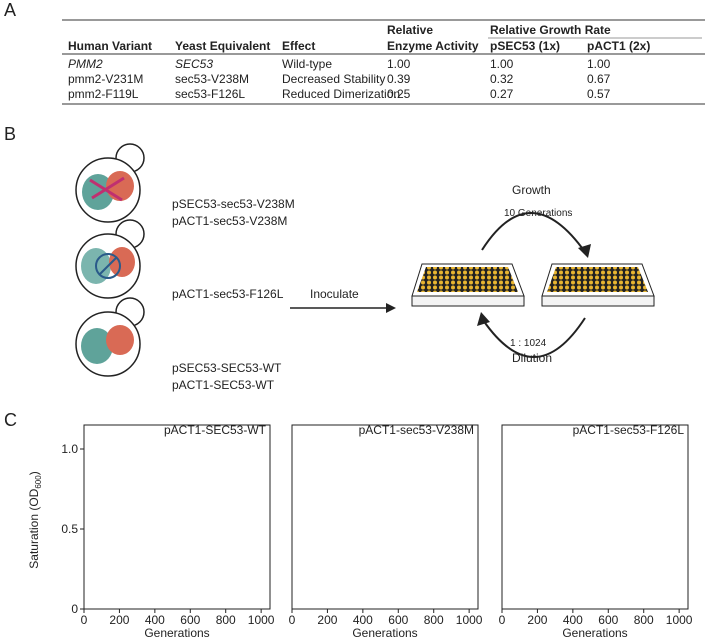 The width and height of the screenshot is (713, 641). Describe the element at coordinates (38, 482) in the screenshot. I see `y-label-sub: 600` at that location.